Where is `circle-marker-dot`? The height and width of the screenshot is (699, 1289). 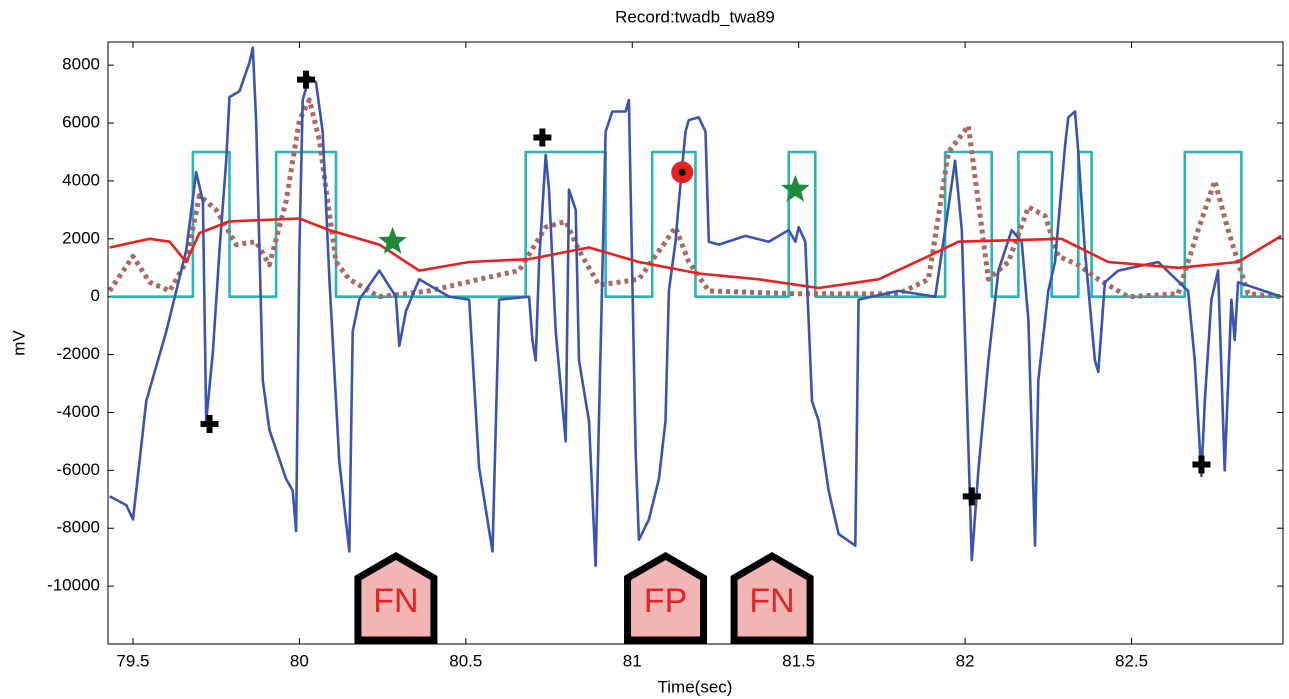 circle-marker-dot is located at coordinates (682, 172).